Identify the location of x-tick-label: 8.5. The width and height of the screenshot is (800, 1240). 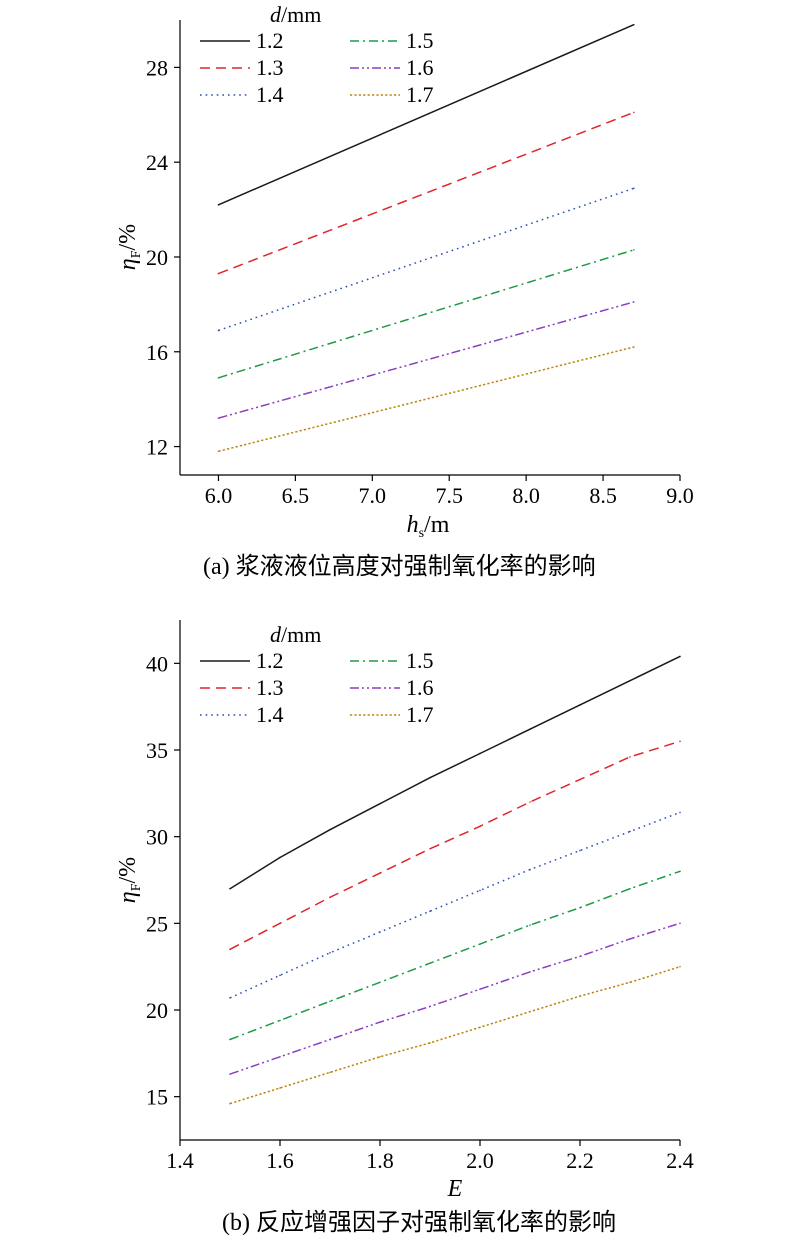
(603, 495).